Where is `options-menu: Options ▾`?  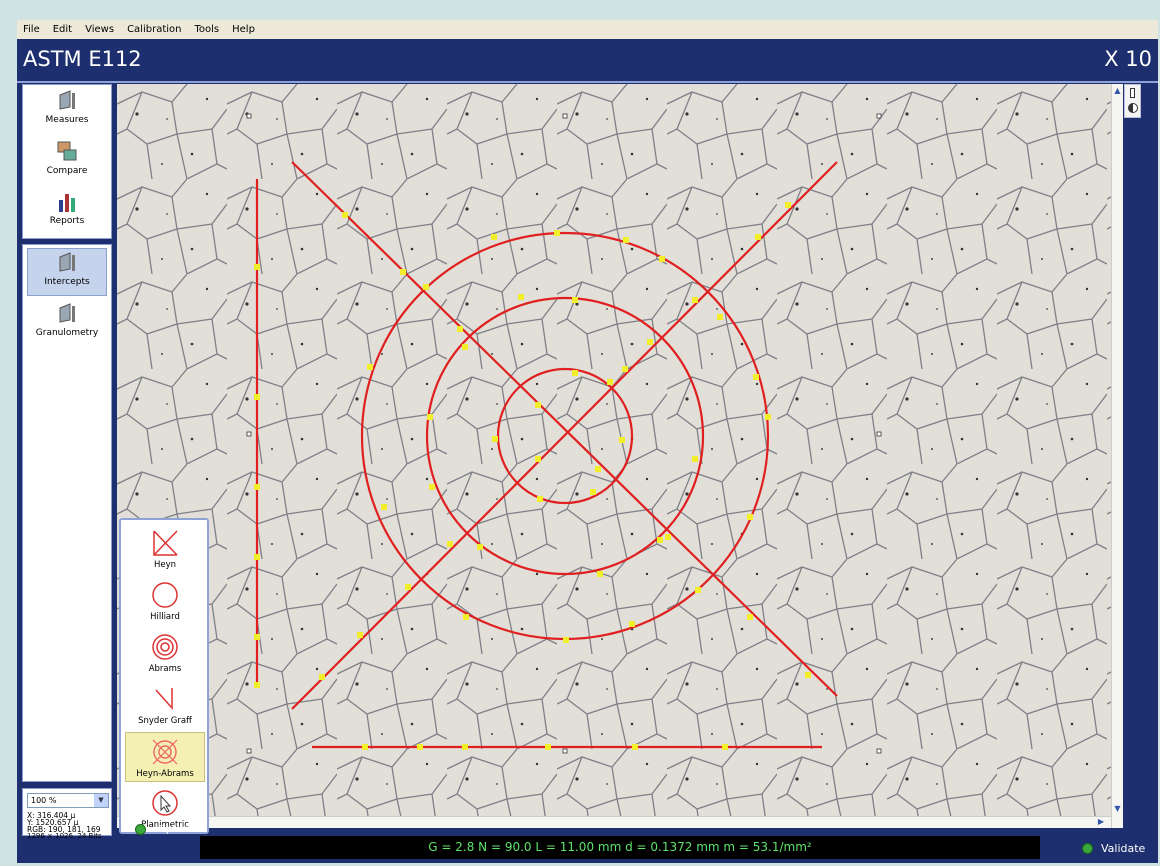 options-menu: Options ▾ is located at coordinates (168, 829).